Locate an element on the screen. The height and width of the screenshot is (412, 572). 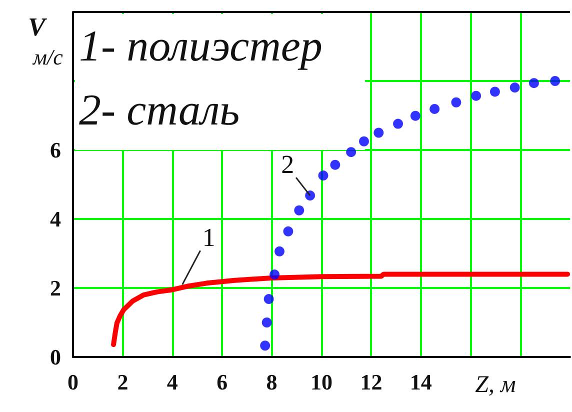
y-axis-title: V м/с is located at coordinates (46, 41).